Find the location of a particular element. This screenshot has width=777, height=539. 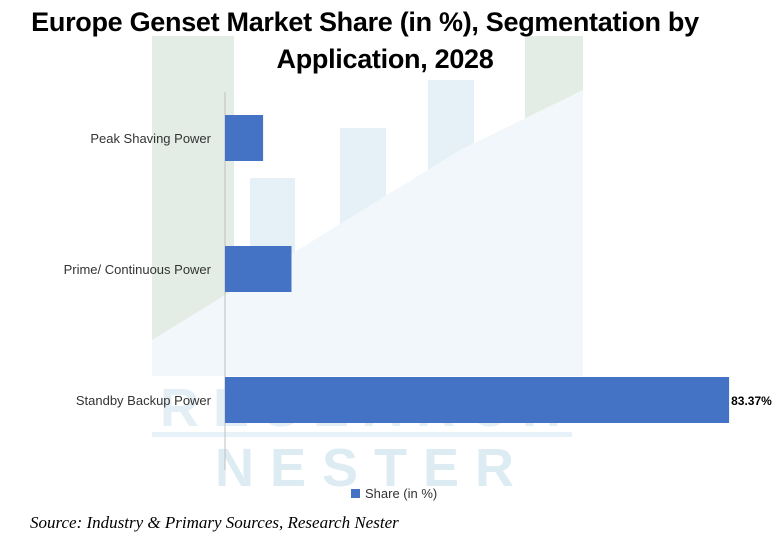

category-label: Peak Shaving Power is located at coordinates (150, 138).